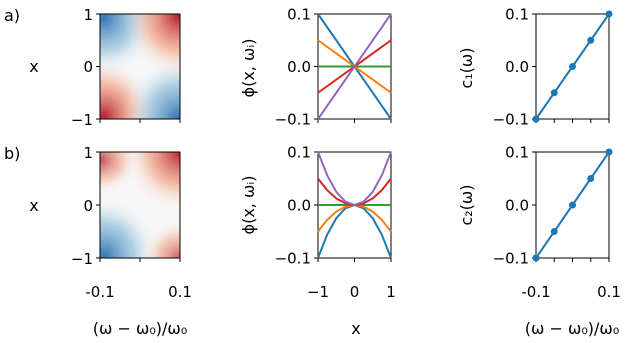 Image resolution: width=637 pixels, height=343 pixels. Describe the element at coordinates (99, 292) in the screenshot. I see `heatmap-b-xtick-m01: -0.1` at that location.